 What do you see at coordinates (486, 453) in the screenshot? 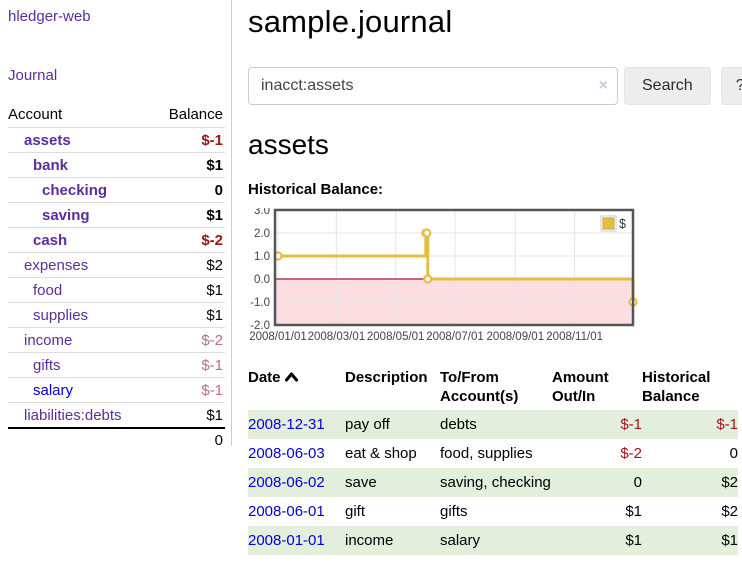
I see `register-accounts-cell: food, supplies` at bounding box center [486, 453].